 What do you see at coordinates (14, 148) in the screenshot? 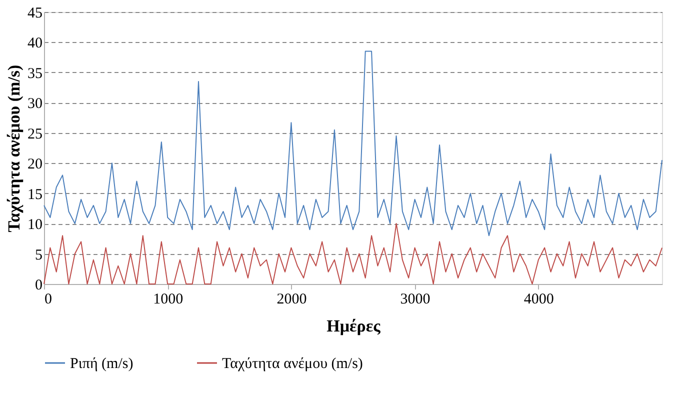
I see `y-axis-title: Ταχύτητα ανέμου (m/s)` at bounding box center [14, 148].